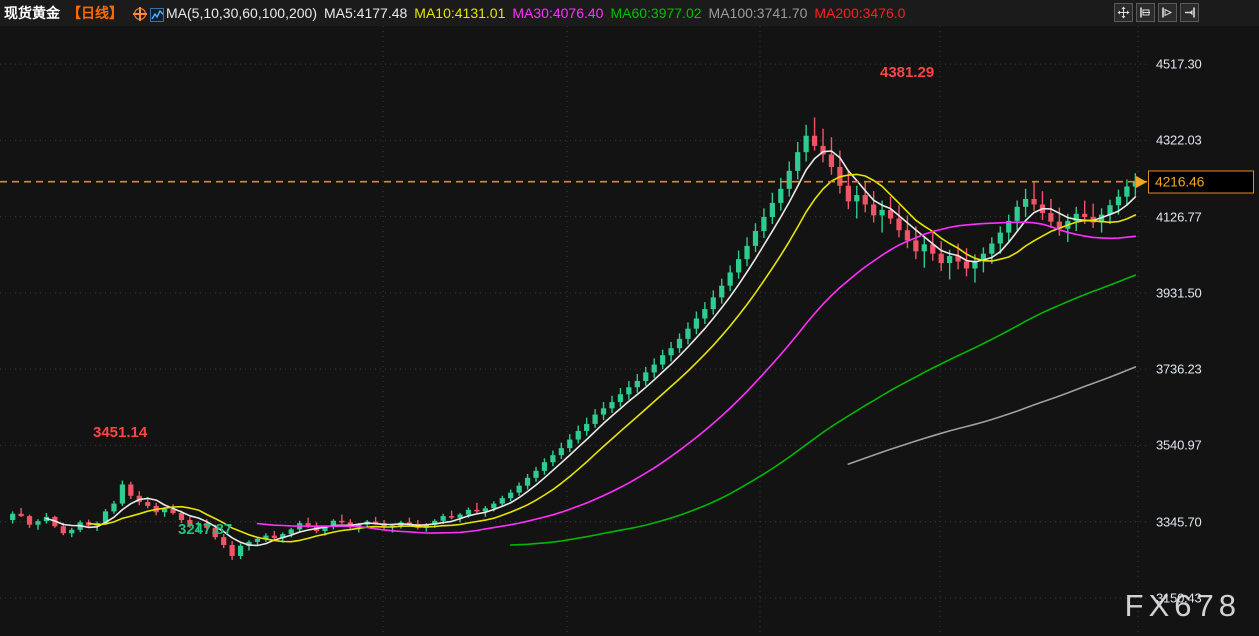 The height and width of the screenshot is (636, 1259). What do you see at coordinates (241, 13) in the screenshot?
I see `ma-params-label: MA(5,10,30,60,100,200)` at bounding box center [241, 13].